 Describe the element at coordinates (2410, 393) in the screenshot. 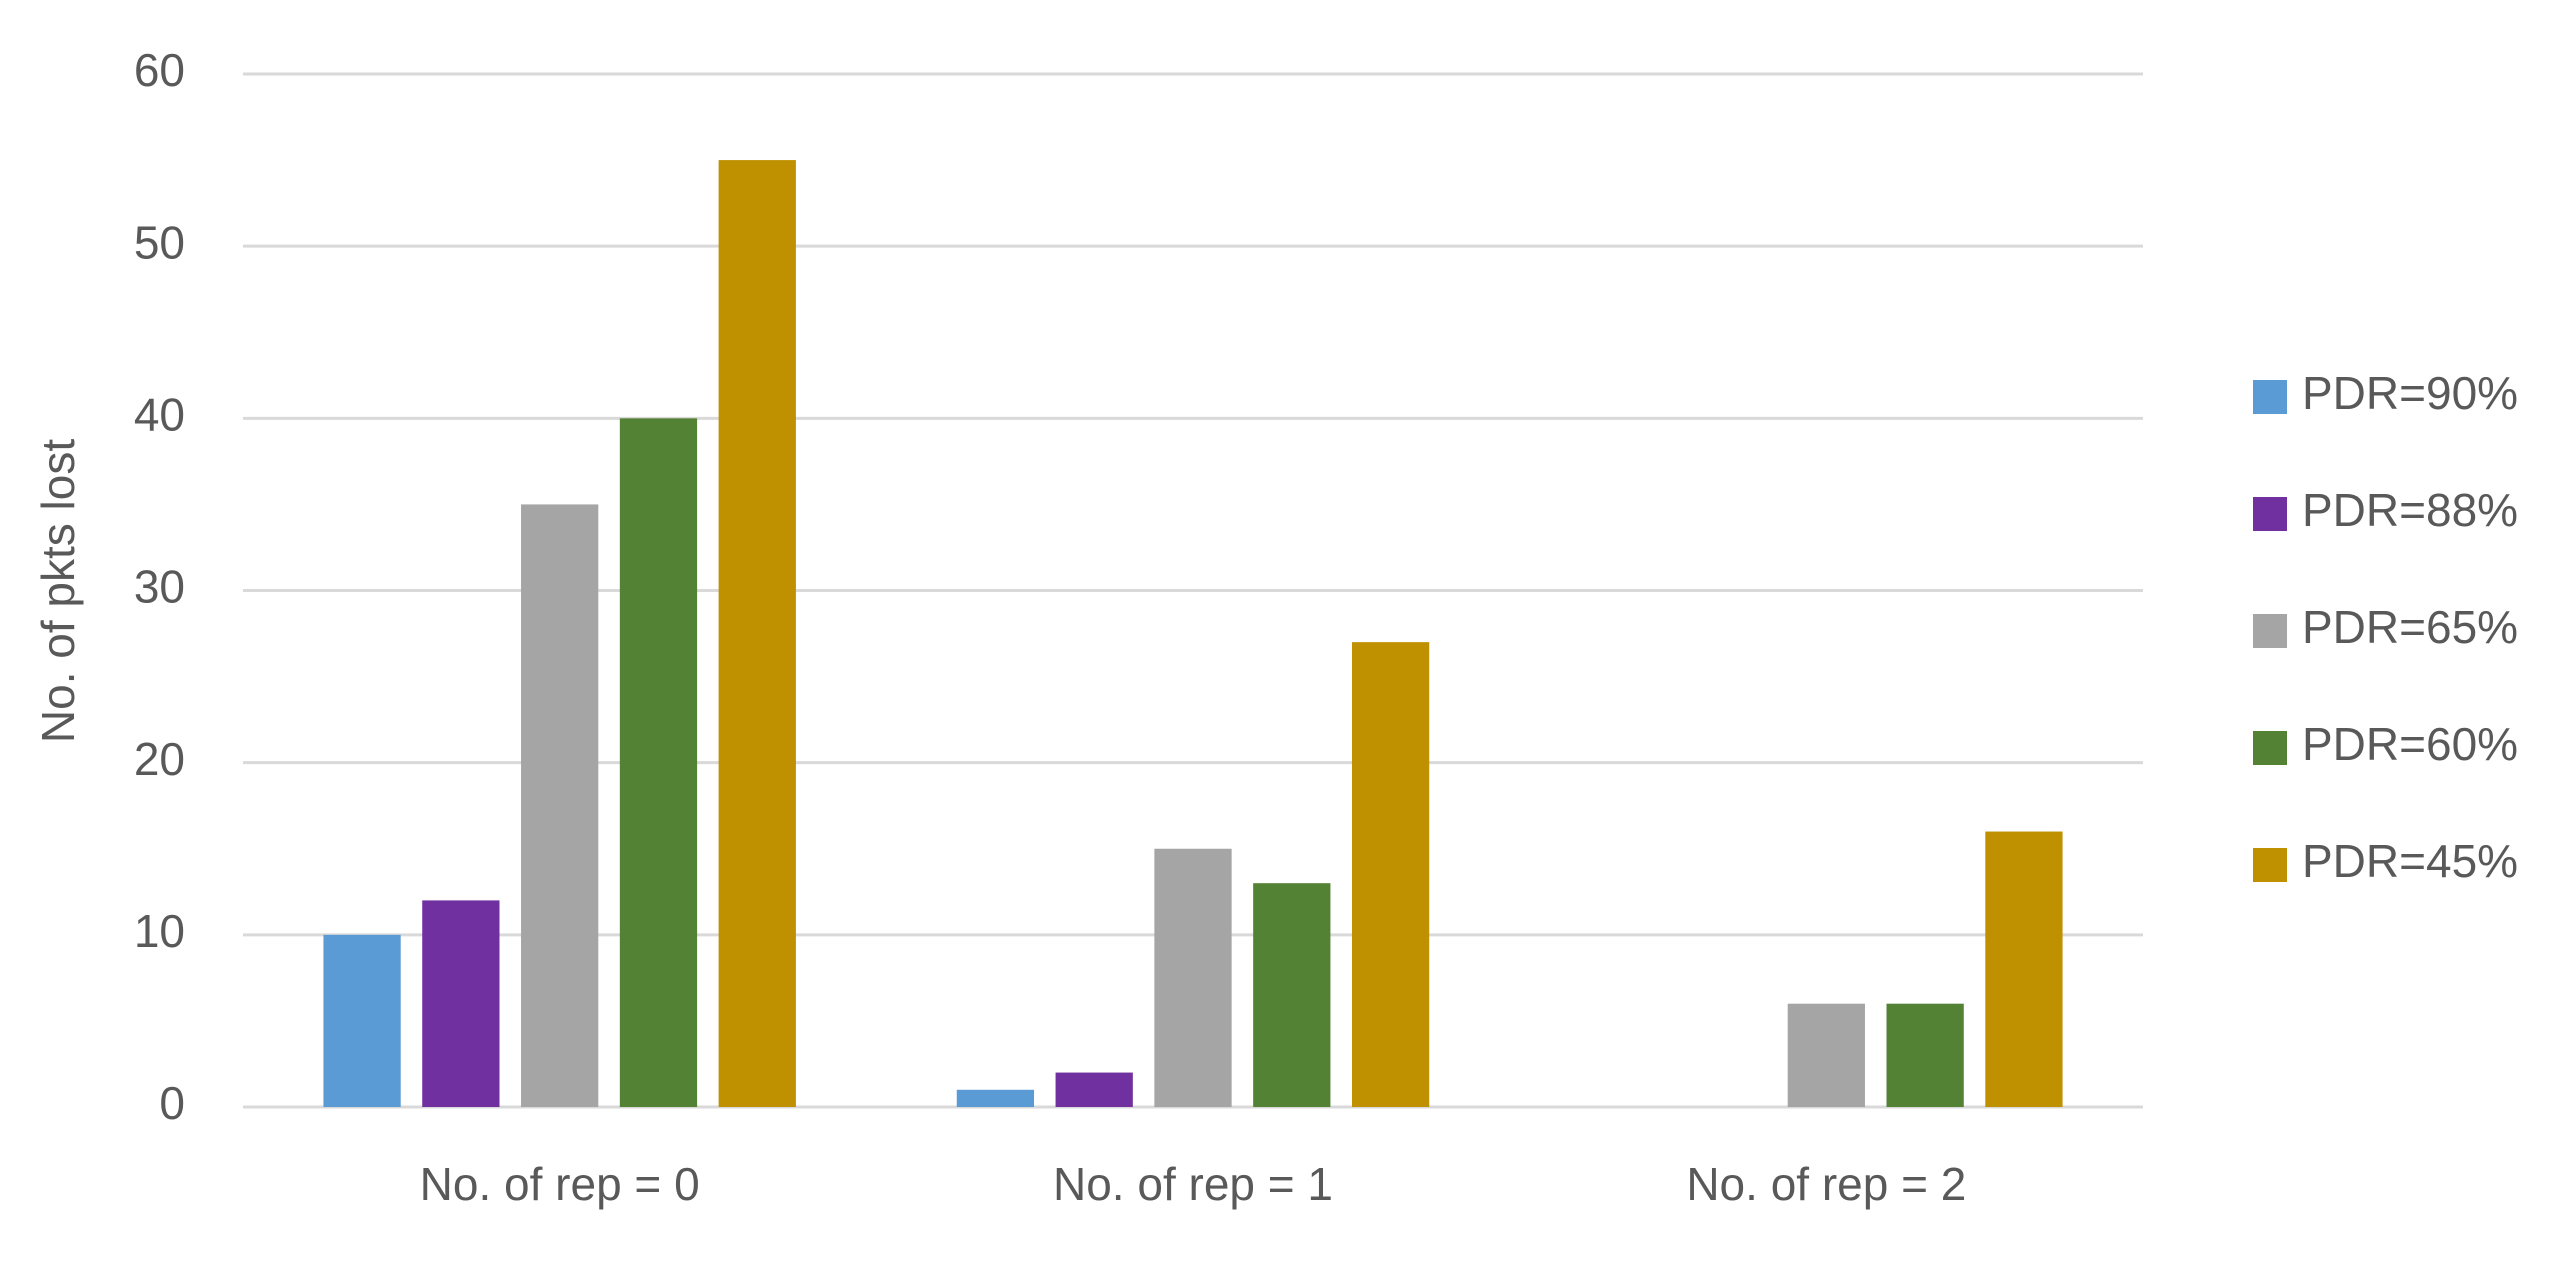

I see `legend-label: PDR=90%` at that location.